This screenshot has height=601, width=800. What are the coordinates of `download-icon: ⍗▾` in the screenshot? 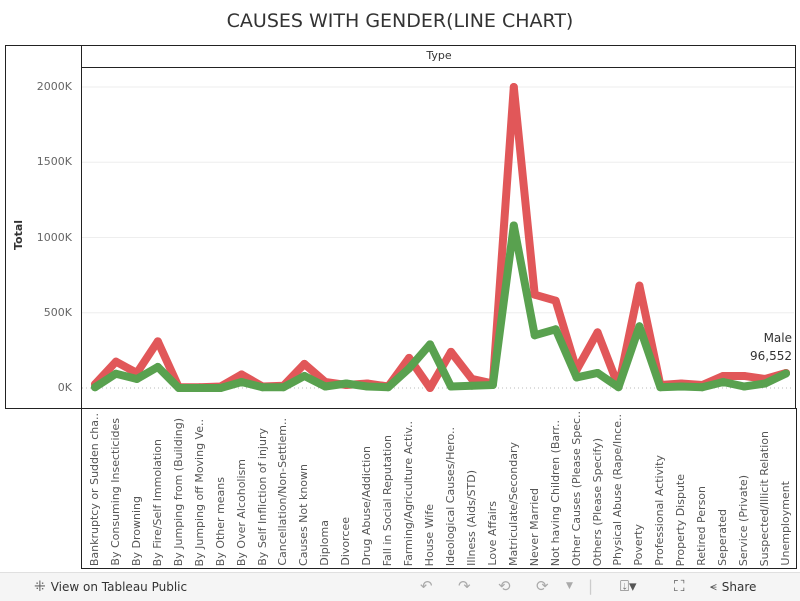 It's located at (628, 586).